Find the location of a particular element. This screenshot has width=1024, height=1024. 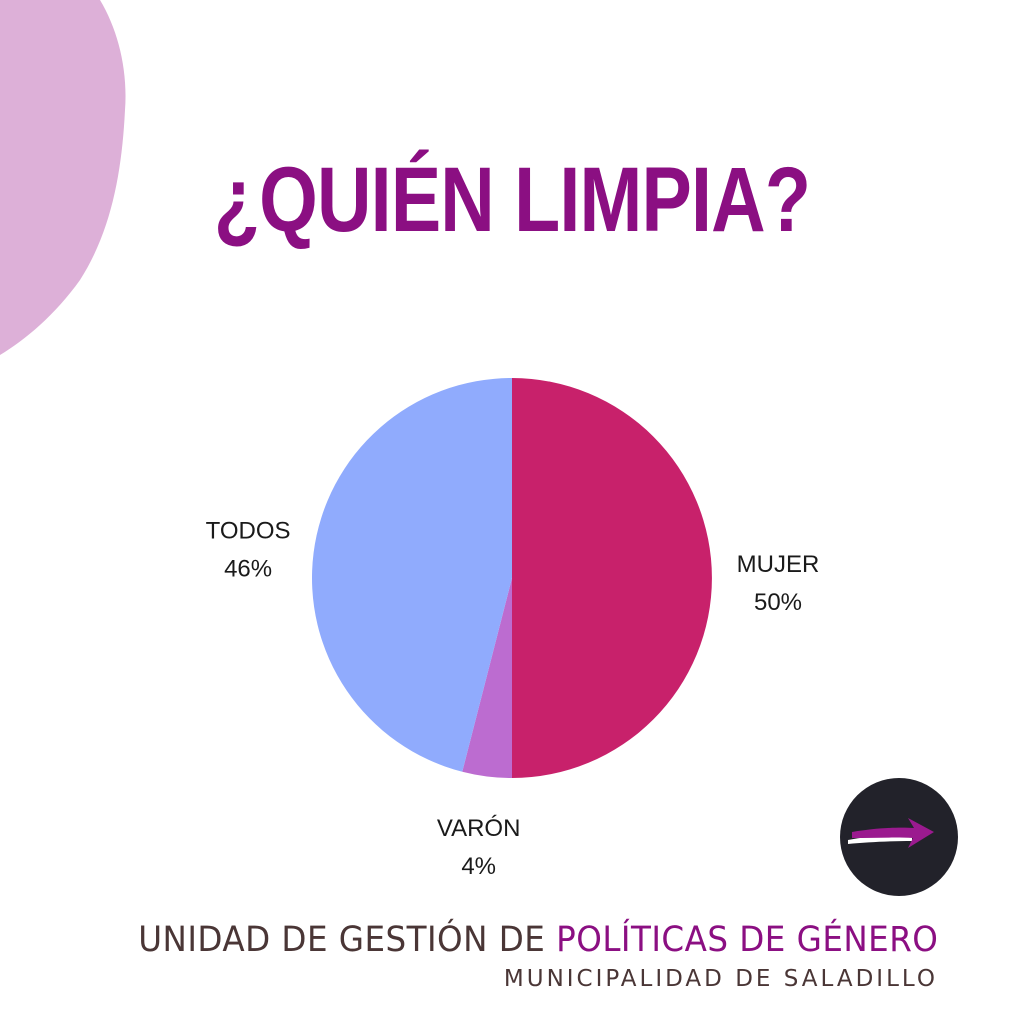

pie-label-varón: VARÓN 4% is located at coordinates (479, 847).